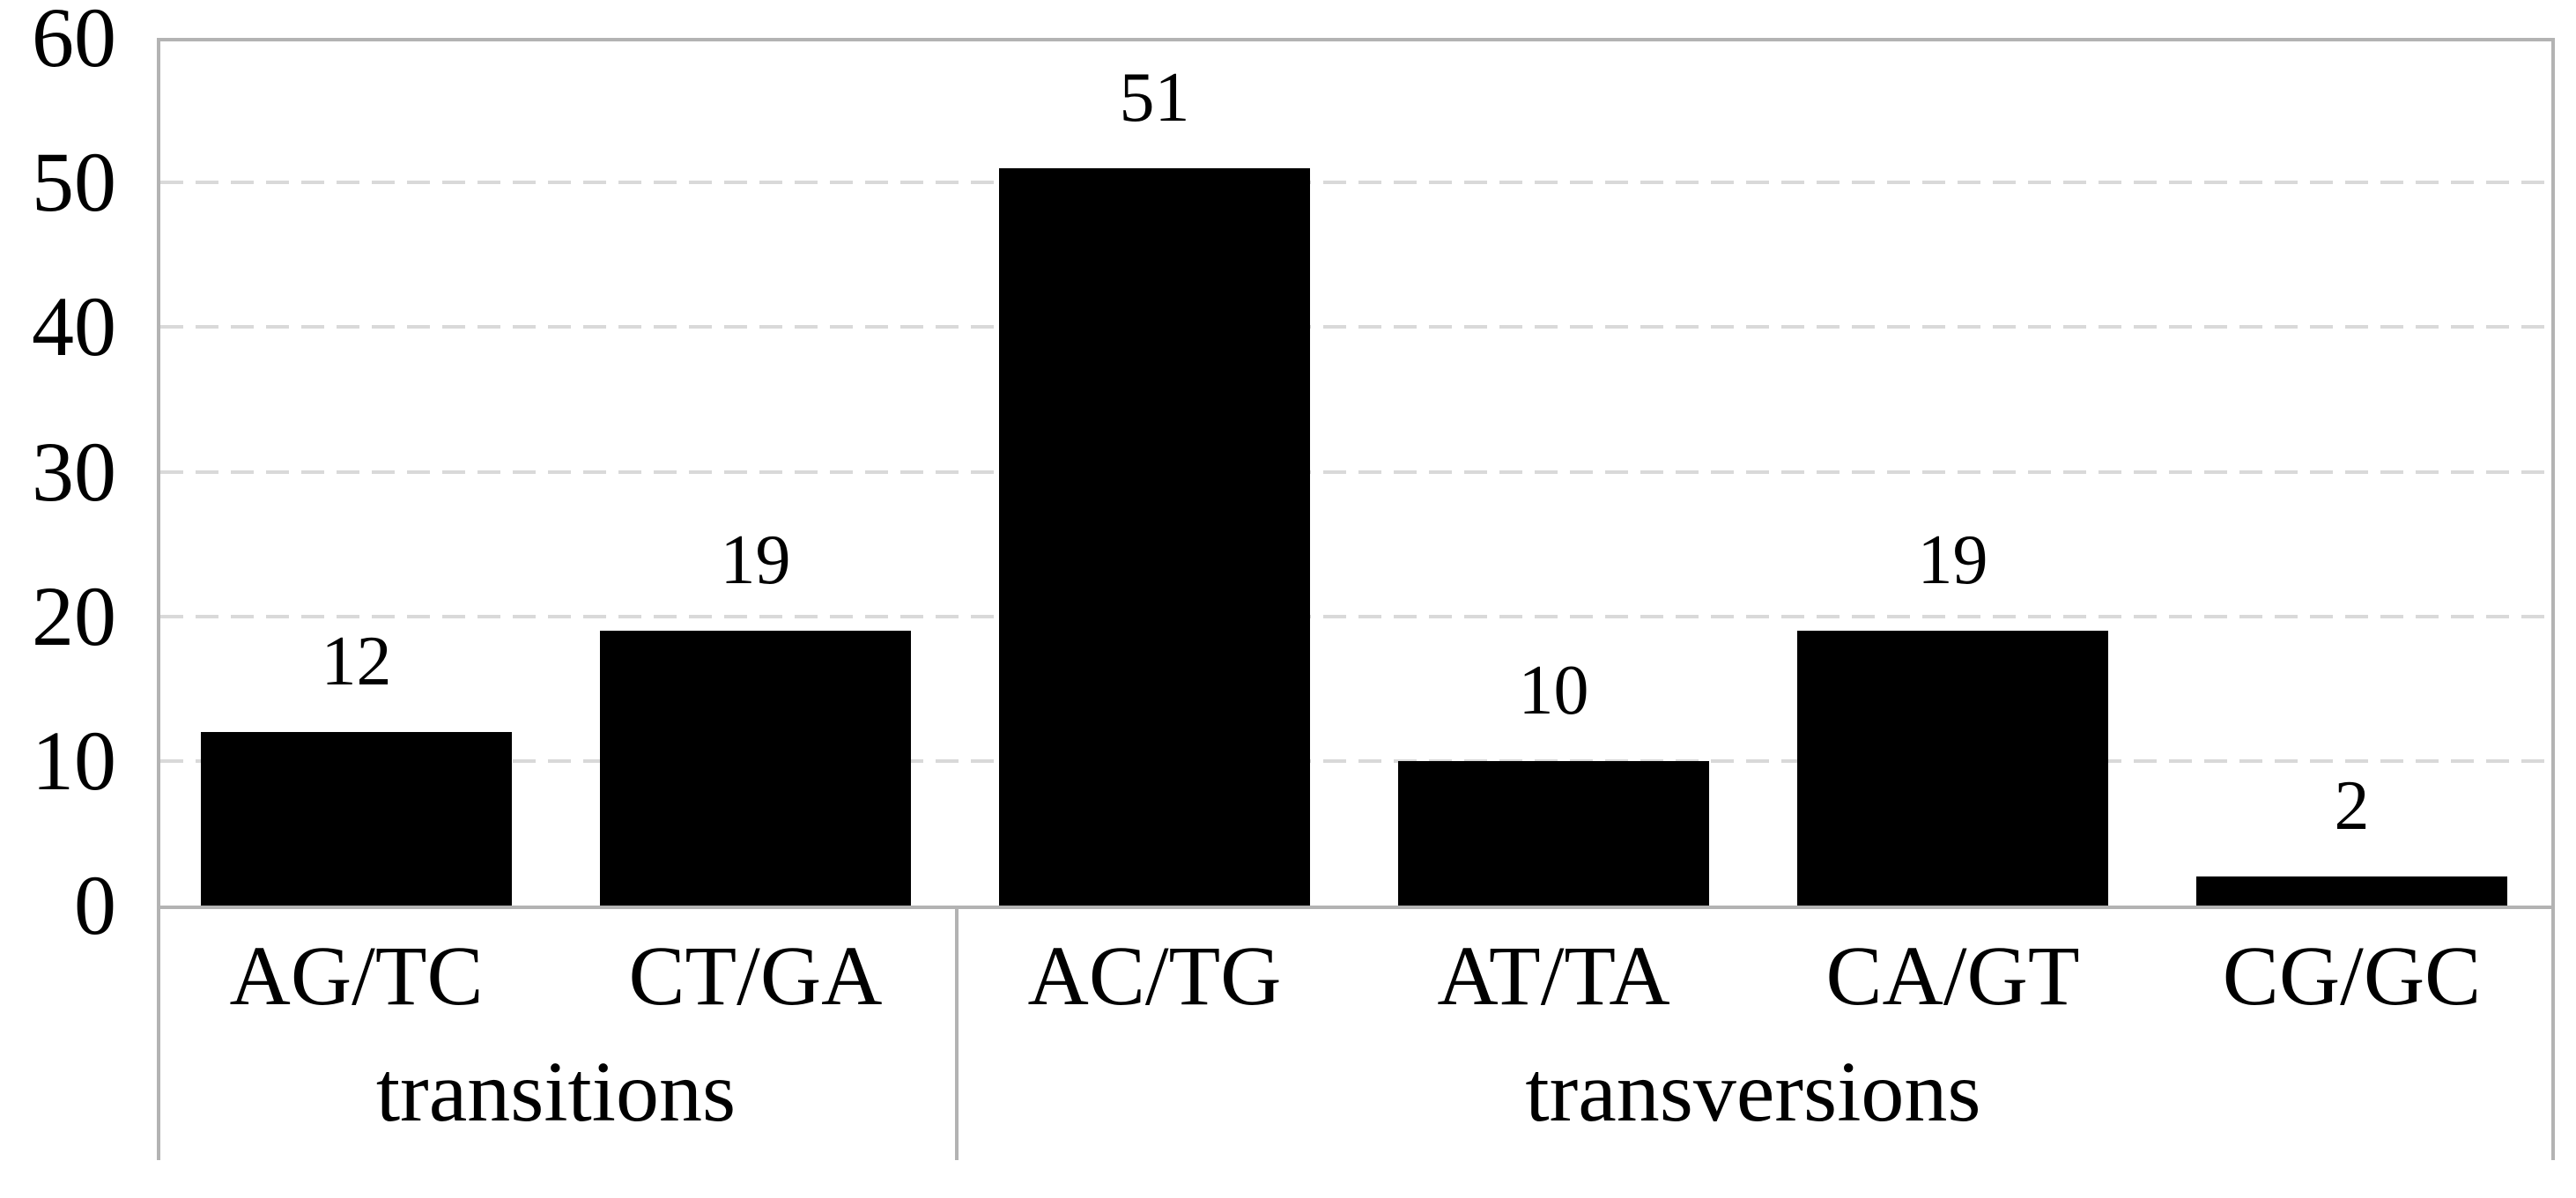  What do you see at coordinates (357, 661) in the screenshot?
I see `bar-value-label: 12` at bounding box center [357, 661].